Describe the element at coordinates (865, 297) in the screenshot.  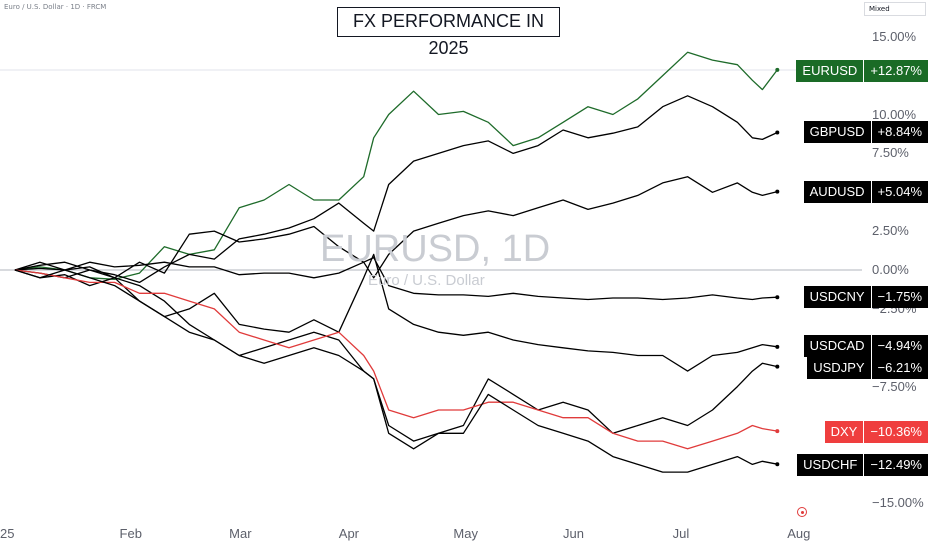
I see `series-tag-usdcny: USDCNY −1.75%` at that location.